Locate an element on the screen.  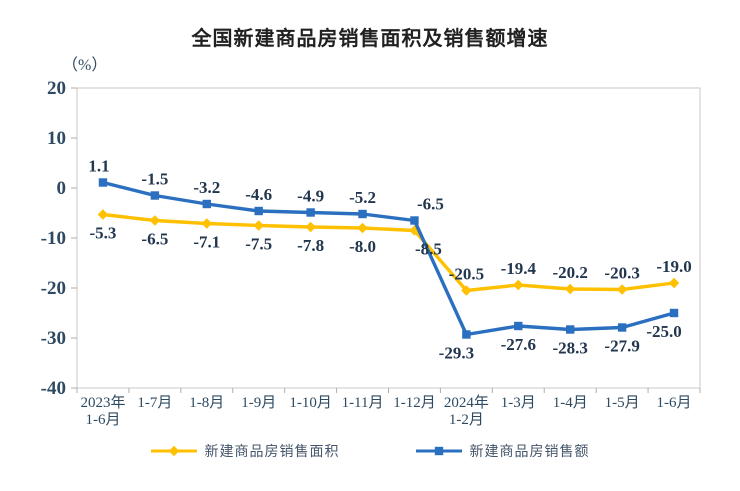
data-label: -20.5 is located at coordinates (466, 274).